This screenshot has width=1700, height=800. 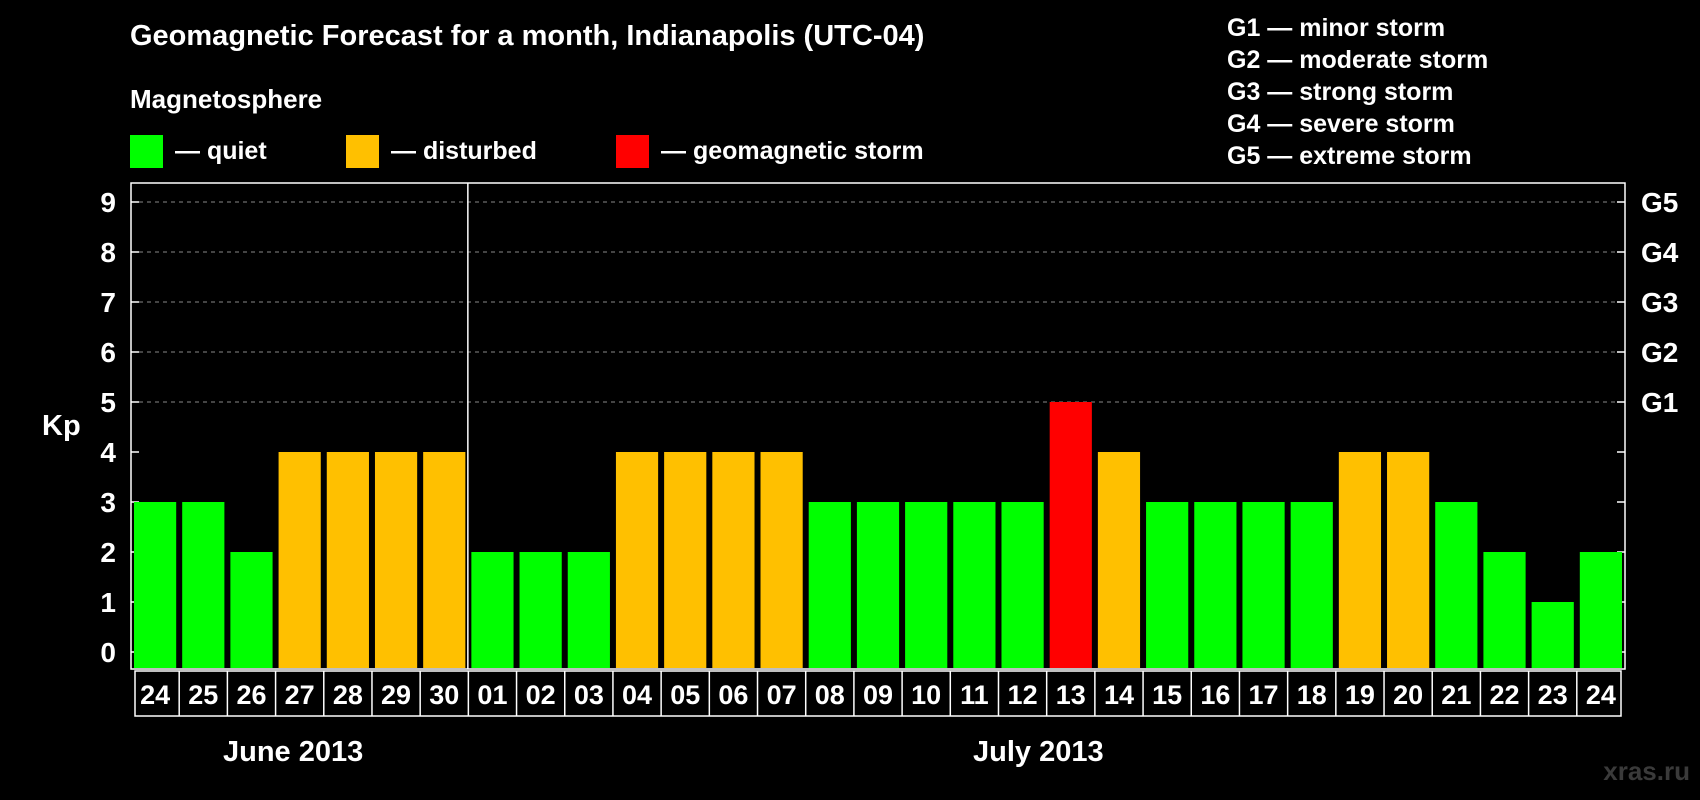 What do you see at coordinates (733, 695) in the screenshot?
I see `x-tick-label: 06` at bounding box center [733, 695].